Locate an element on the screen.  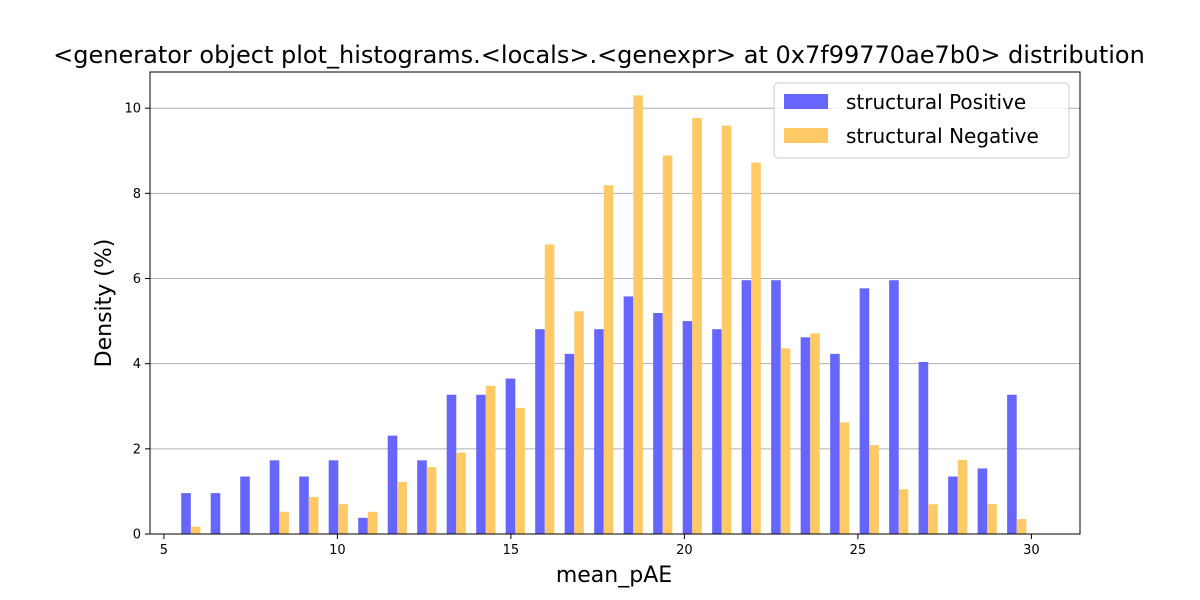
x-tick-label: 10 is located at coordinates (337, 550).